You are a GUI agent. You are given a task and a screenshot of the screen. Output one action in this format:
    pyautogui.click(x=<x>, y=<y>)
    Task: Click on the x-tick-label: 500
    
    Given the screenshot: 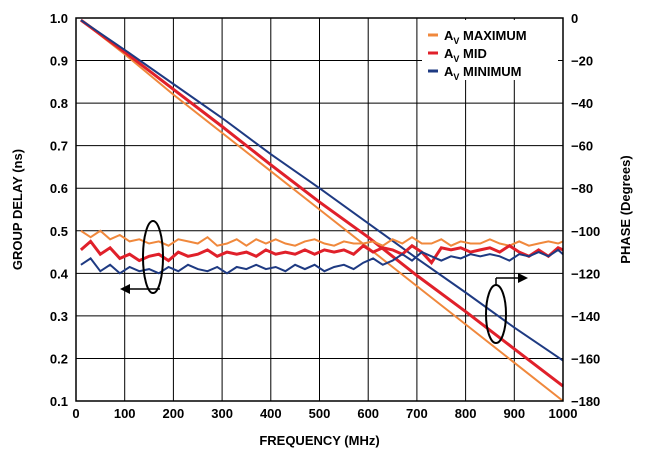 What is the action you would take?
    pyautogui.click(x=320, y=413)
    